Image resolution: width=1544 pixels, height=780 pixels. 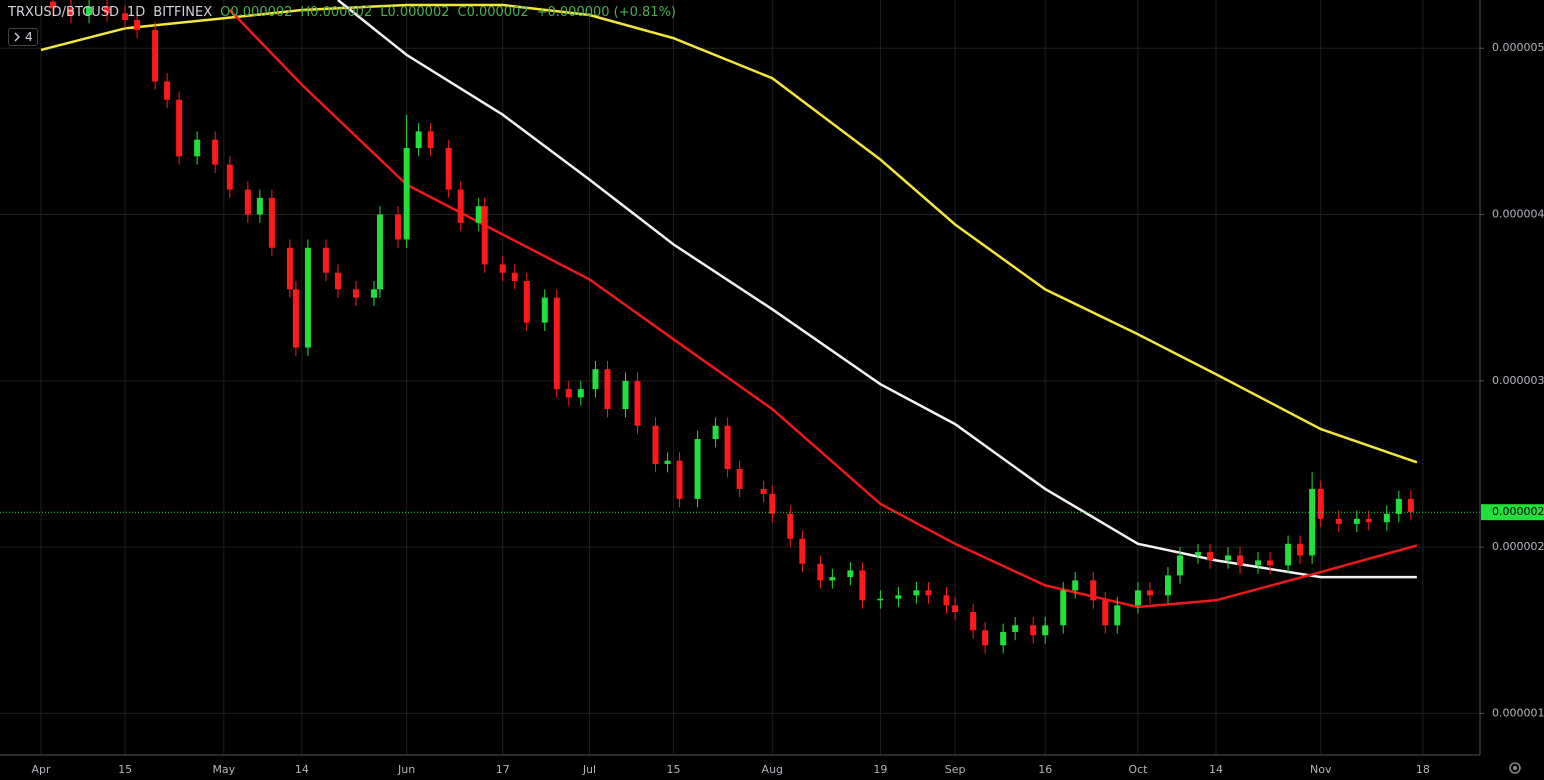 What do you see at coordinates (772, 769) in the screenshot?
I see `x-tick-label: Aug` at bounding box center [772, 769].